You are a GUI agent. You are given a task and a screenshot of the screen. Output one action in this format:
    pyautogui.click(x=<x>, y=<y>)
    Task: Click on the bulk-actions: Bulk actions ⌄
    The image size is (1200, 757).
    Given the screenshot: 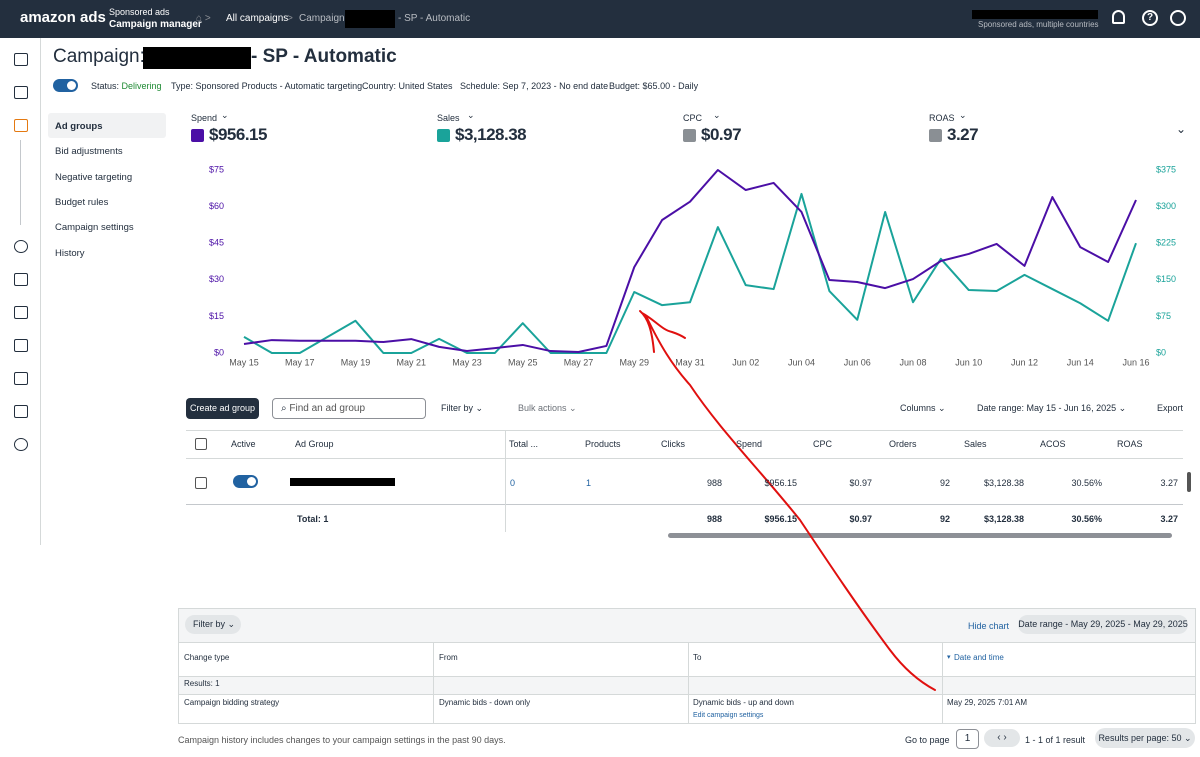 What is the action you would take?
    pyautogui.click(x=547, y=408)
    